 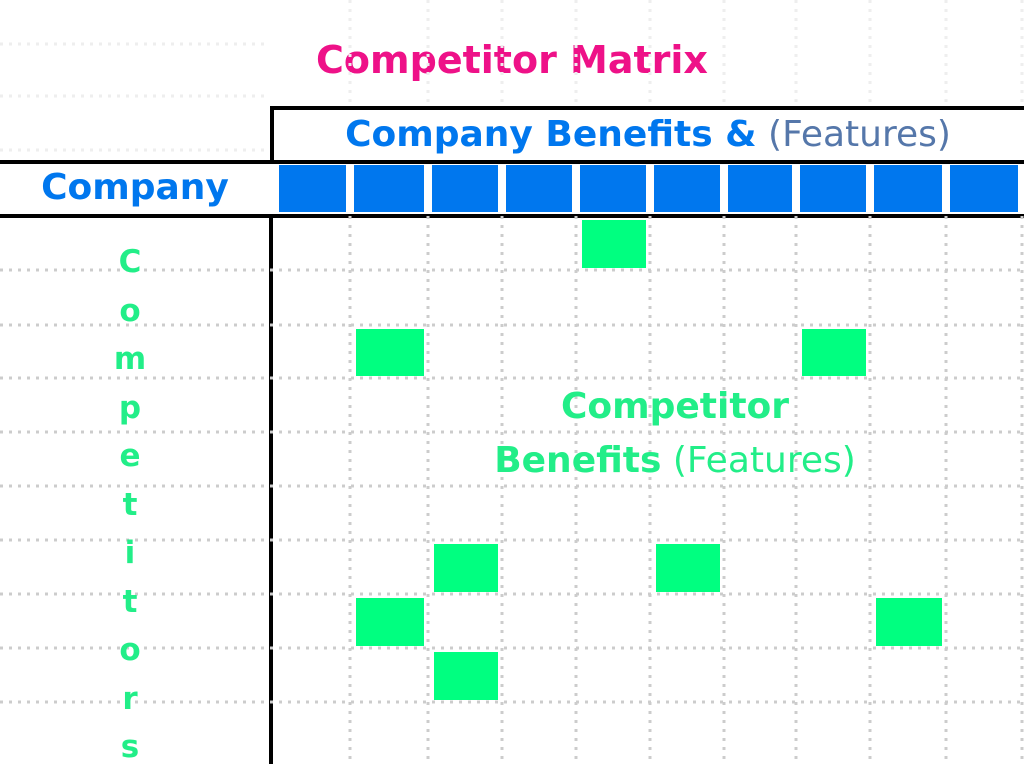 What do you see at coordinates (859, 134) in the screenshot?
I see `features-label: (Features)` at bounding box center [859, 134].